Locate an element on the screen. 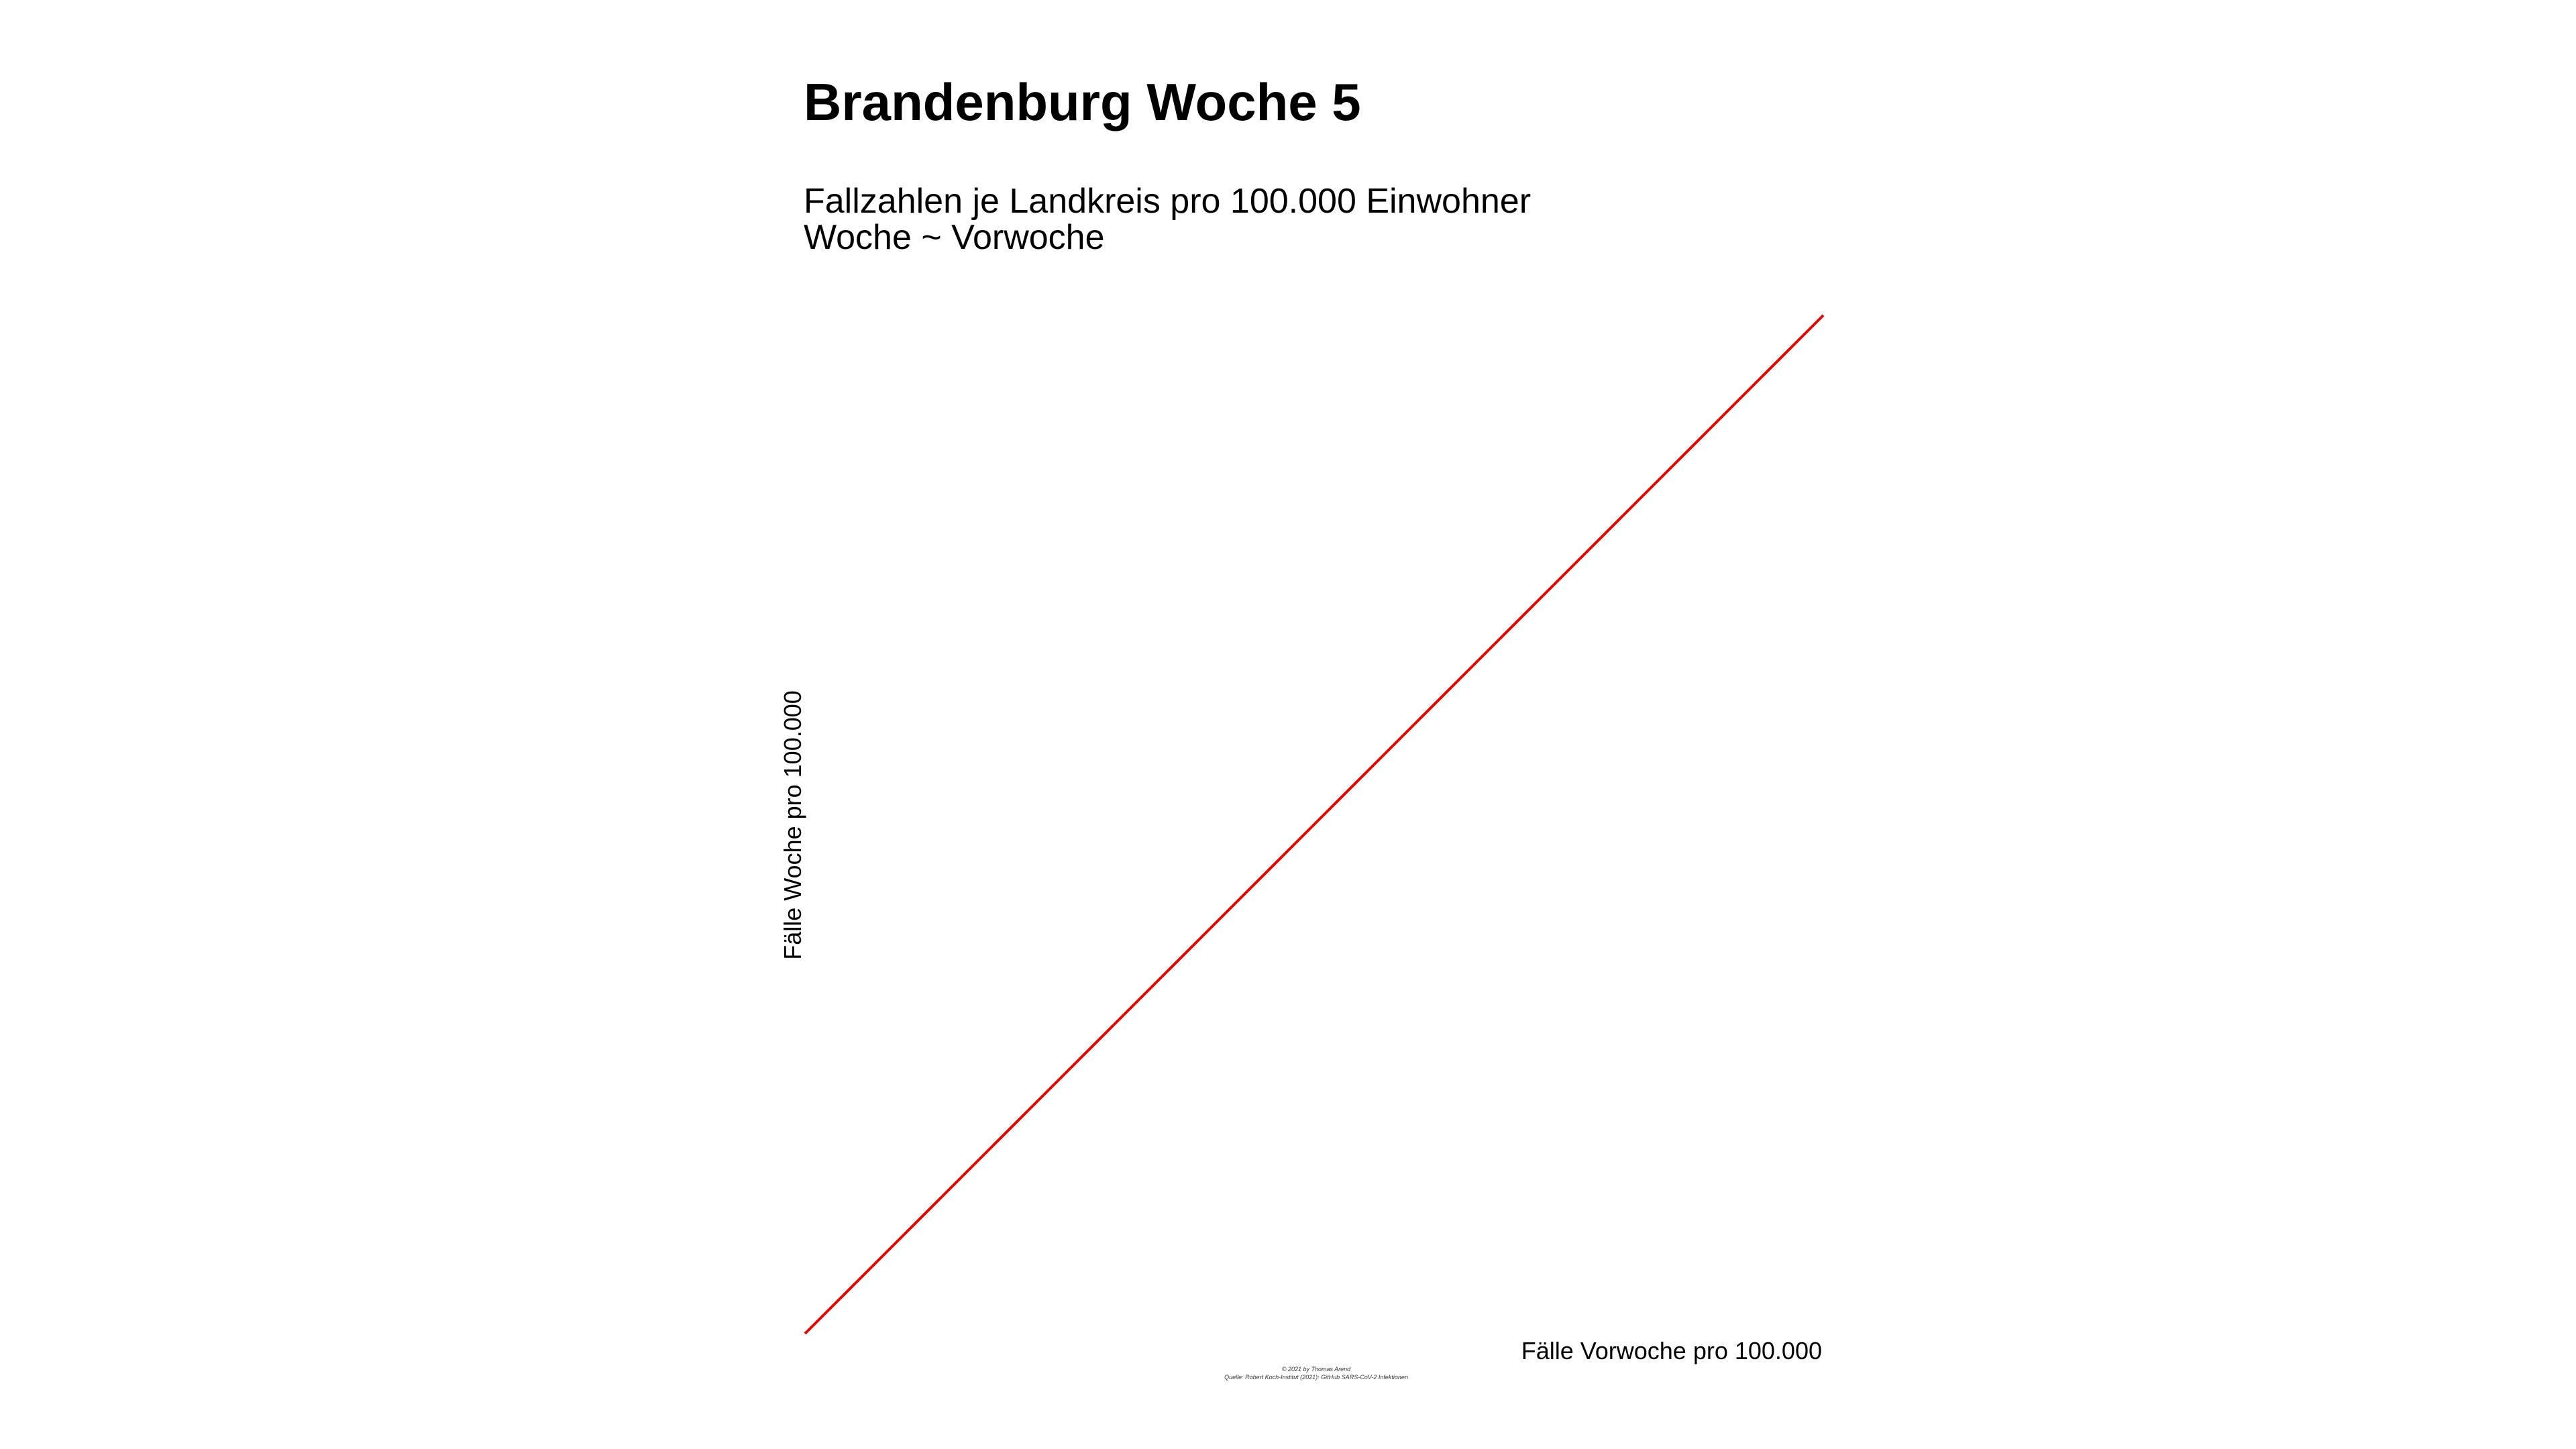  chart-title: Brandenburg Woche 5 is located at coordinates (1082, 101).